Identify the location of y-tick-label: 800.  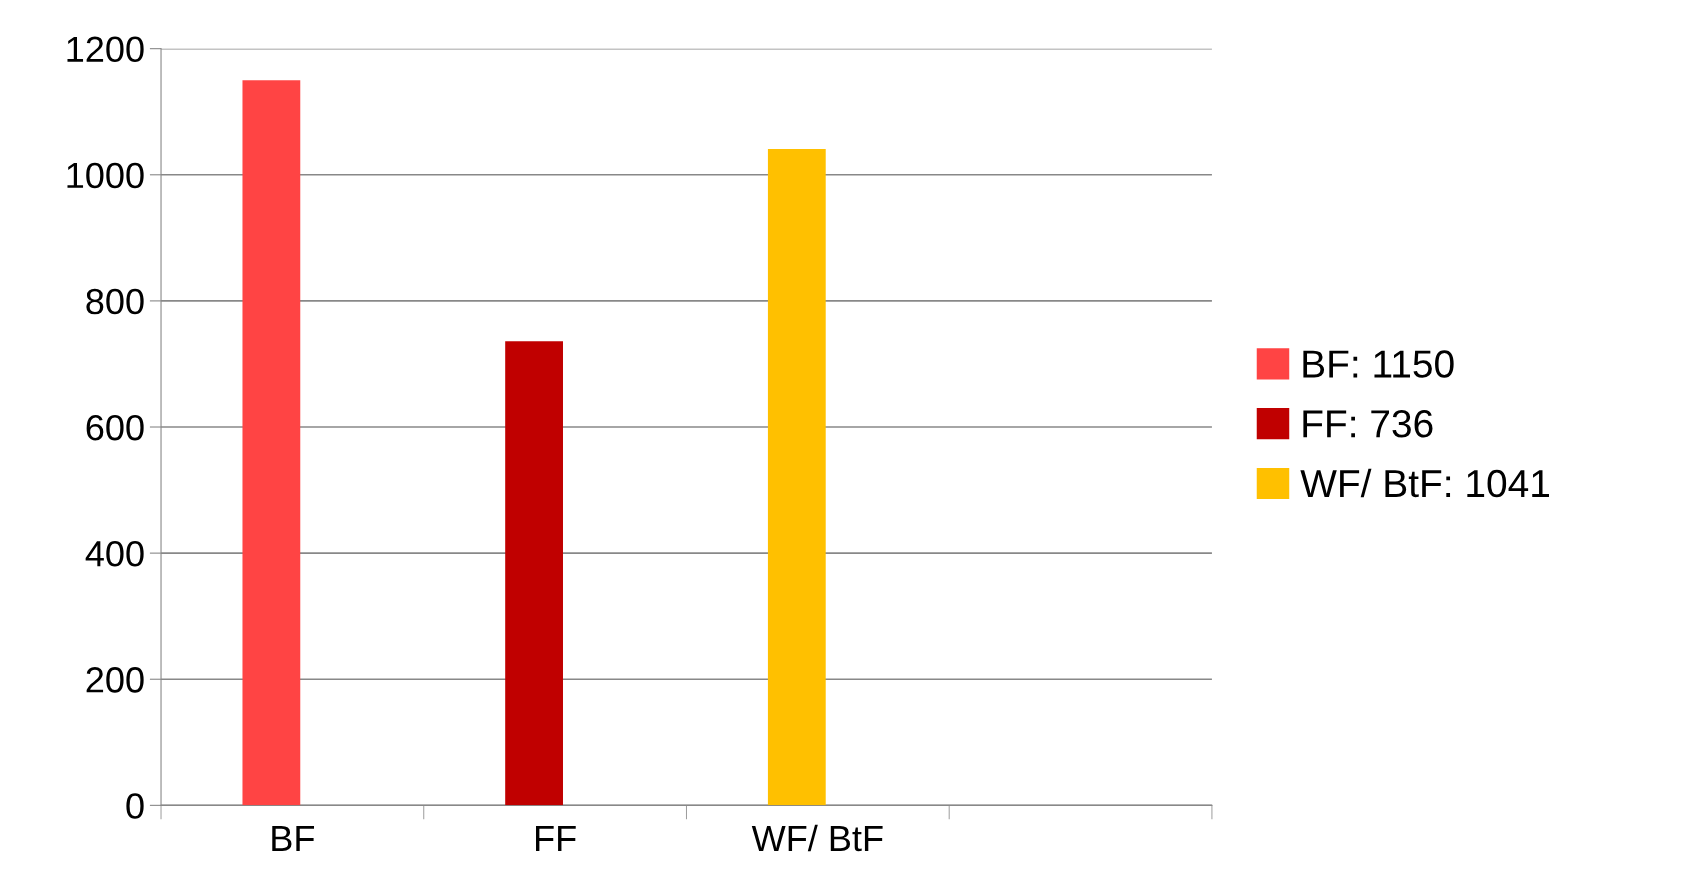
(115, 301).